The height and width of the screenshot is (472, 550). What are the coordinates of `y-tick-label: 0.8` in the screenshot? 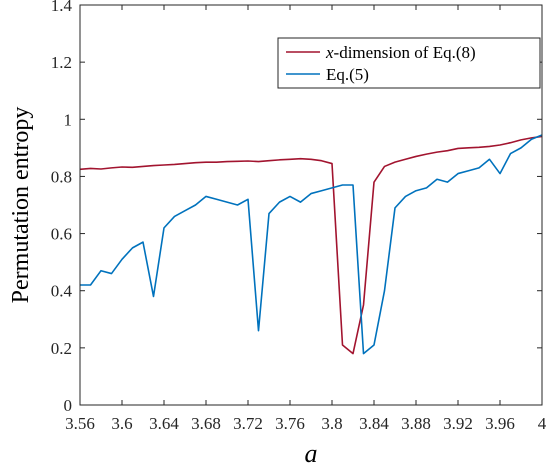 It's located at (61, 176).